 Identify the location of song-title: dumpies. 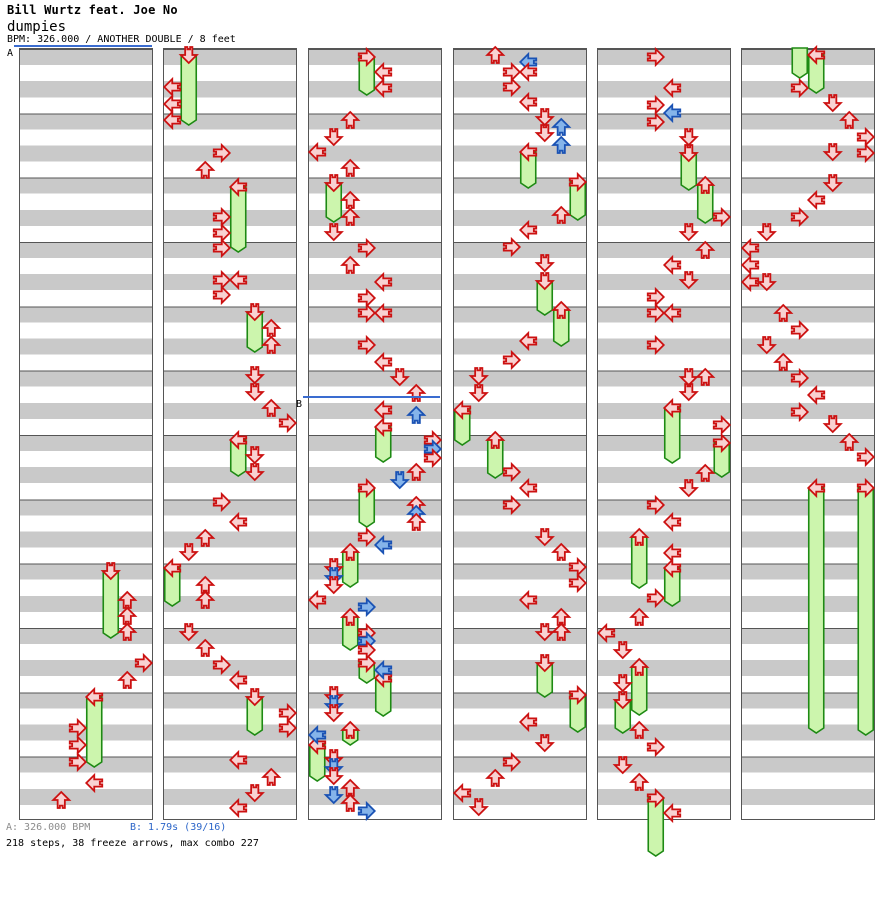
(37, 27).